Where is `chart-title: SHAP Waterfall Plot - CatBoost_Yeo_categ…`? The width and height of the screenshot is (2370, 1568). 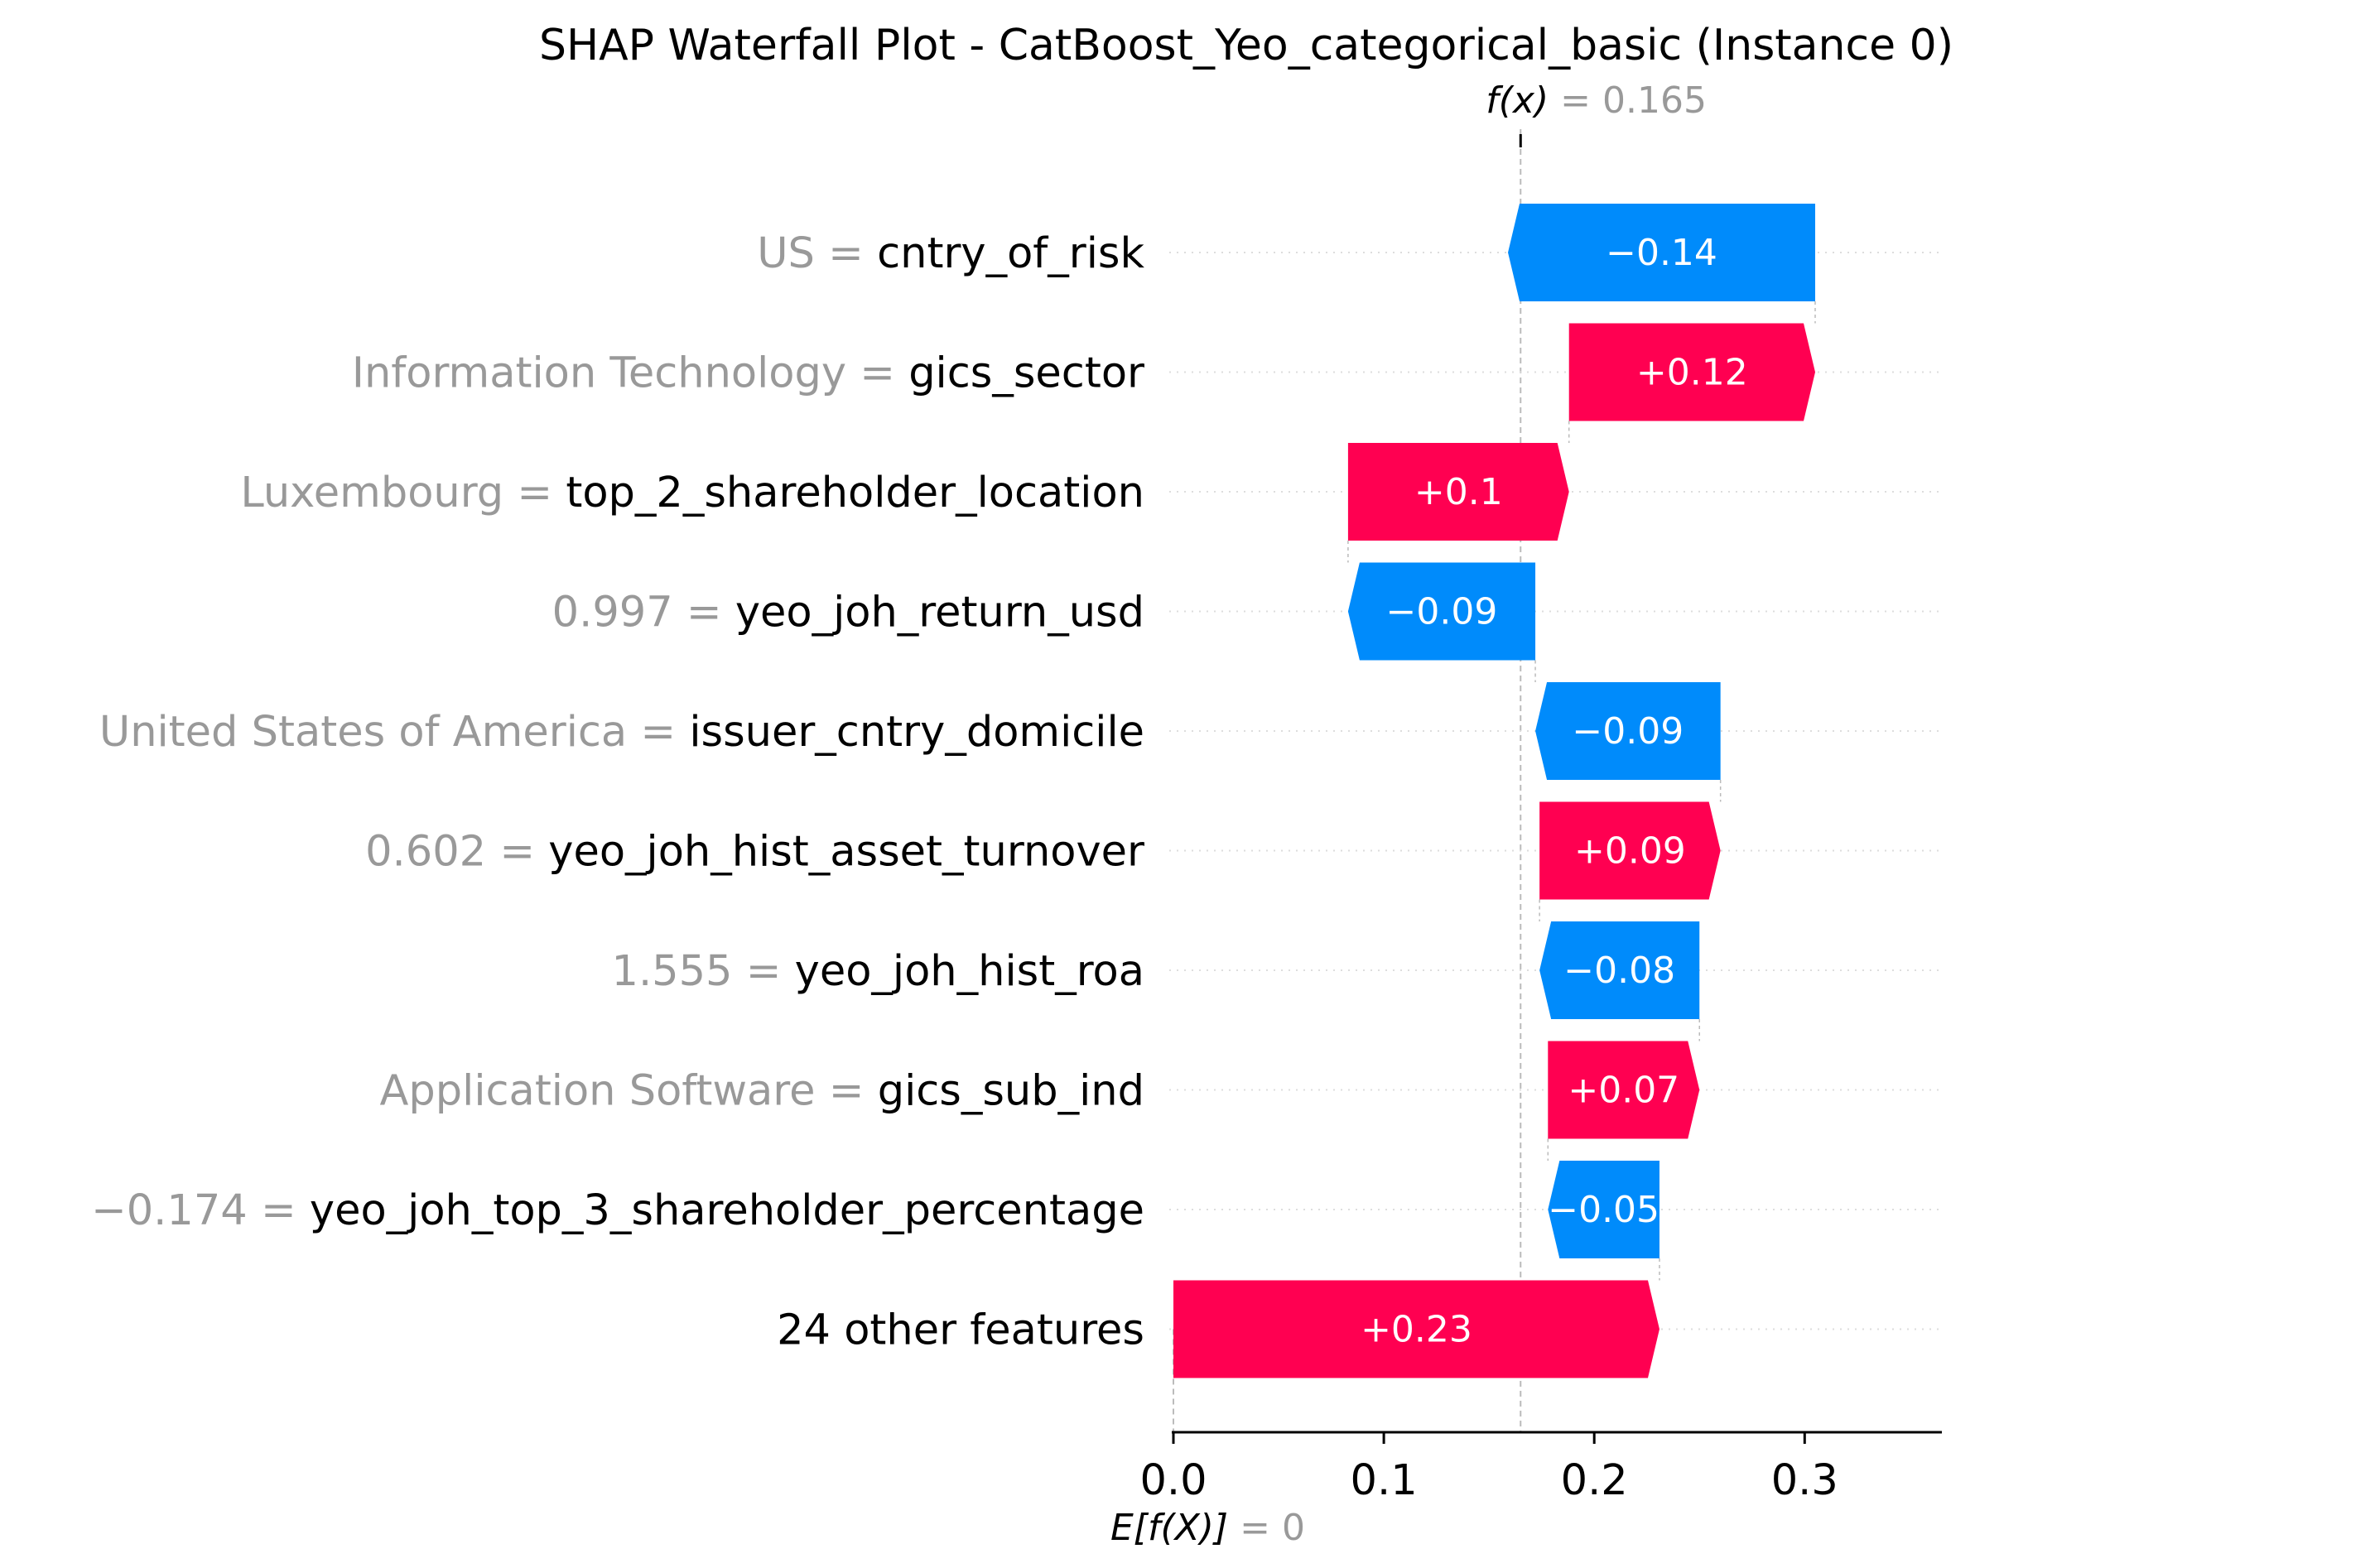
chart-title: SHAP Waterfall Plot - CatBoost_Yeo_categ… is located at coordinates (1246, 45).